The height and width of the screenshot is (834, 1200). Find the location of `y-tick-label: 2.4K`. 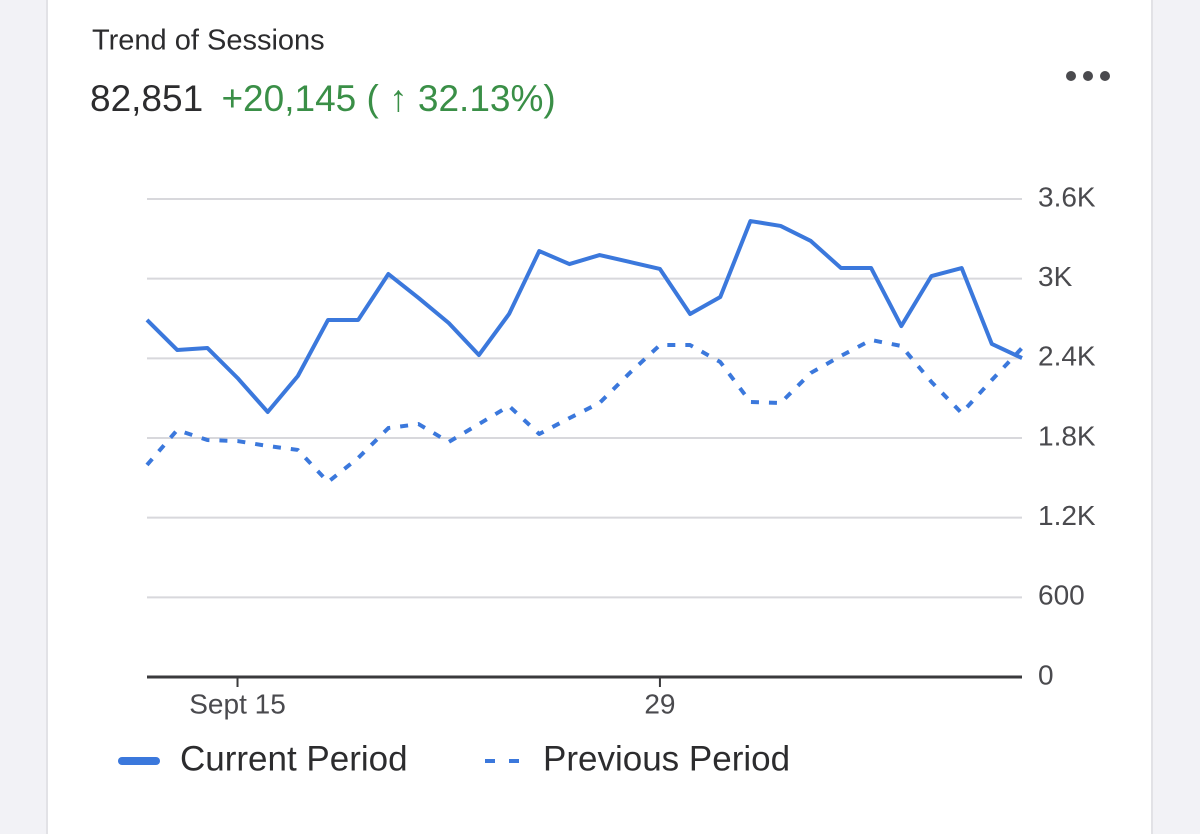

y-tick-label: 2.4K is located at coordinates (1067, 356).